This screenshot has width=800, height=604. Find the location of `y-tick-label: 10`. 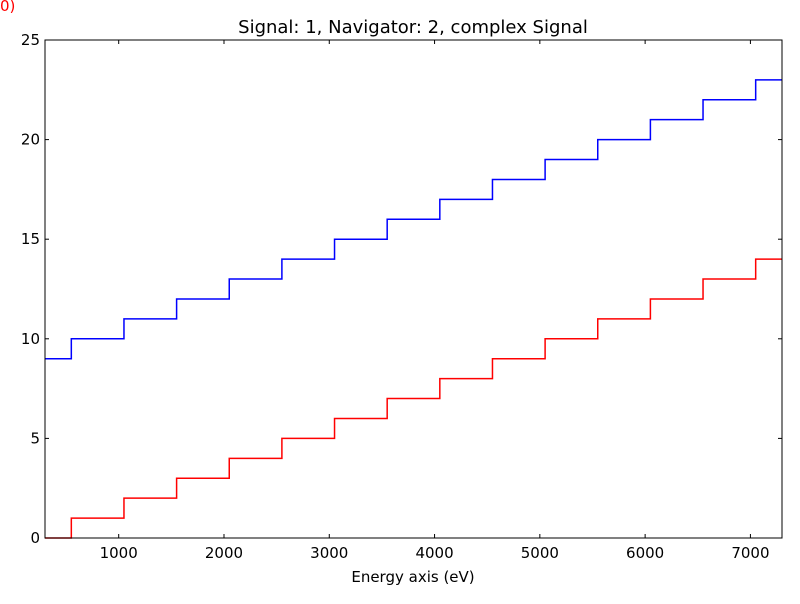

y-tick-label: 10 is located at coordinates (30, 339).